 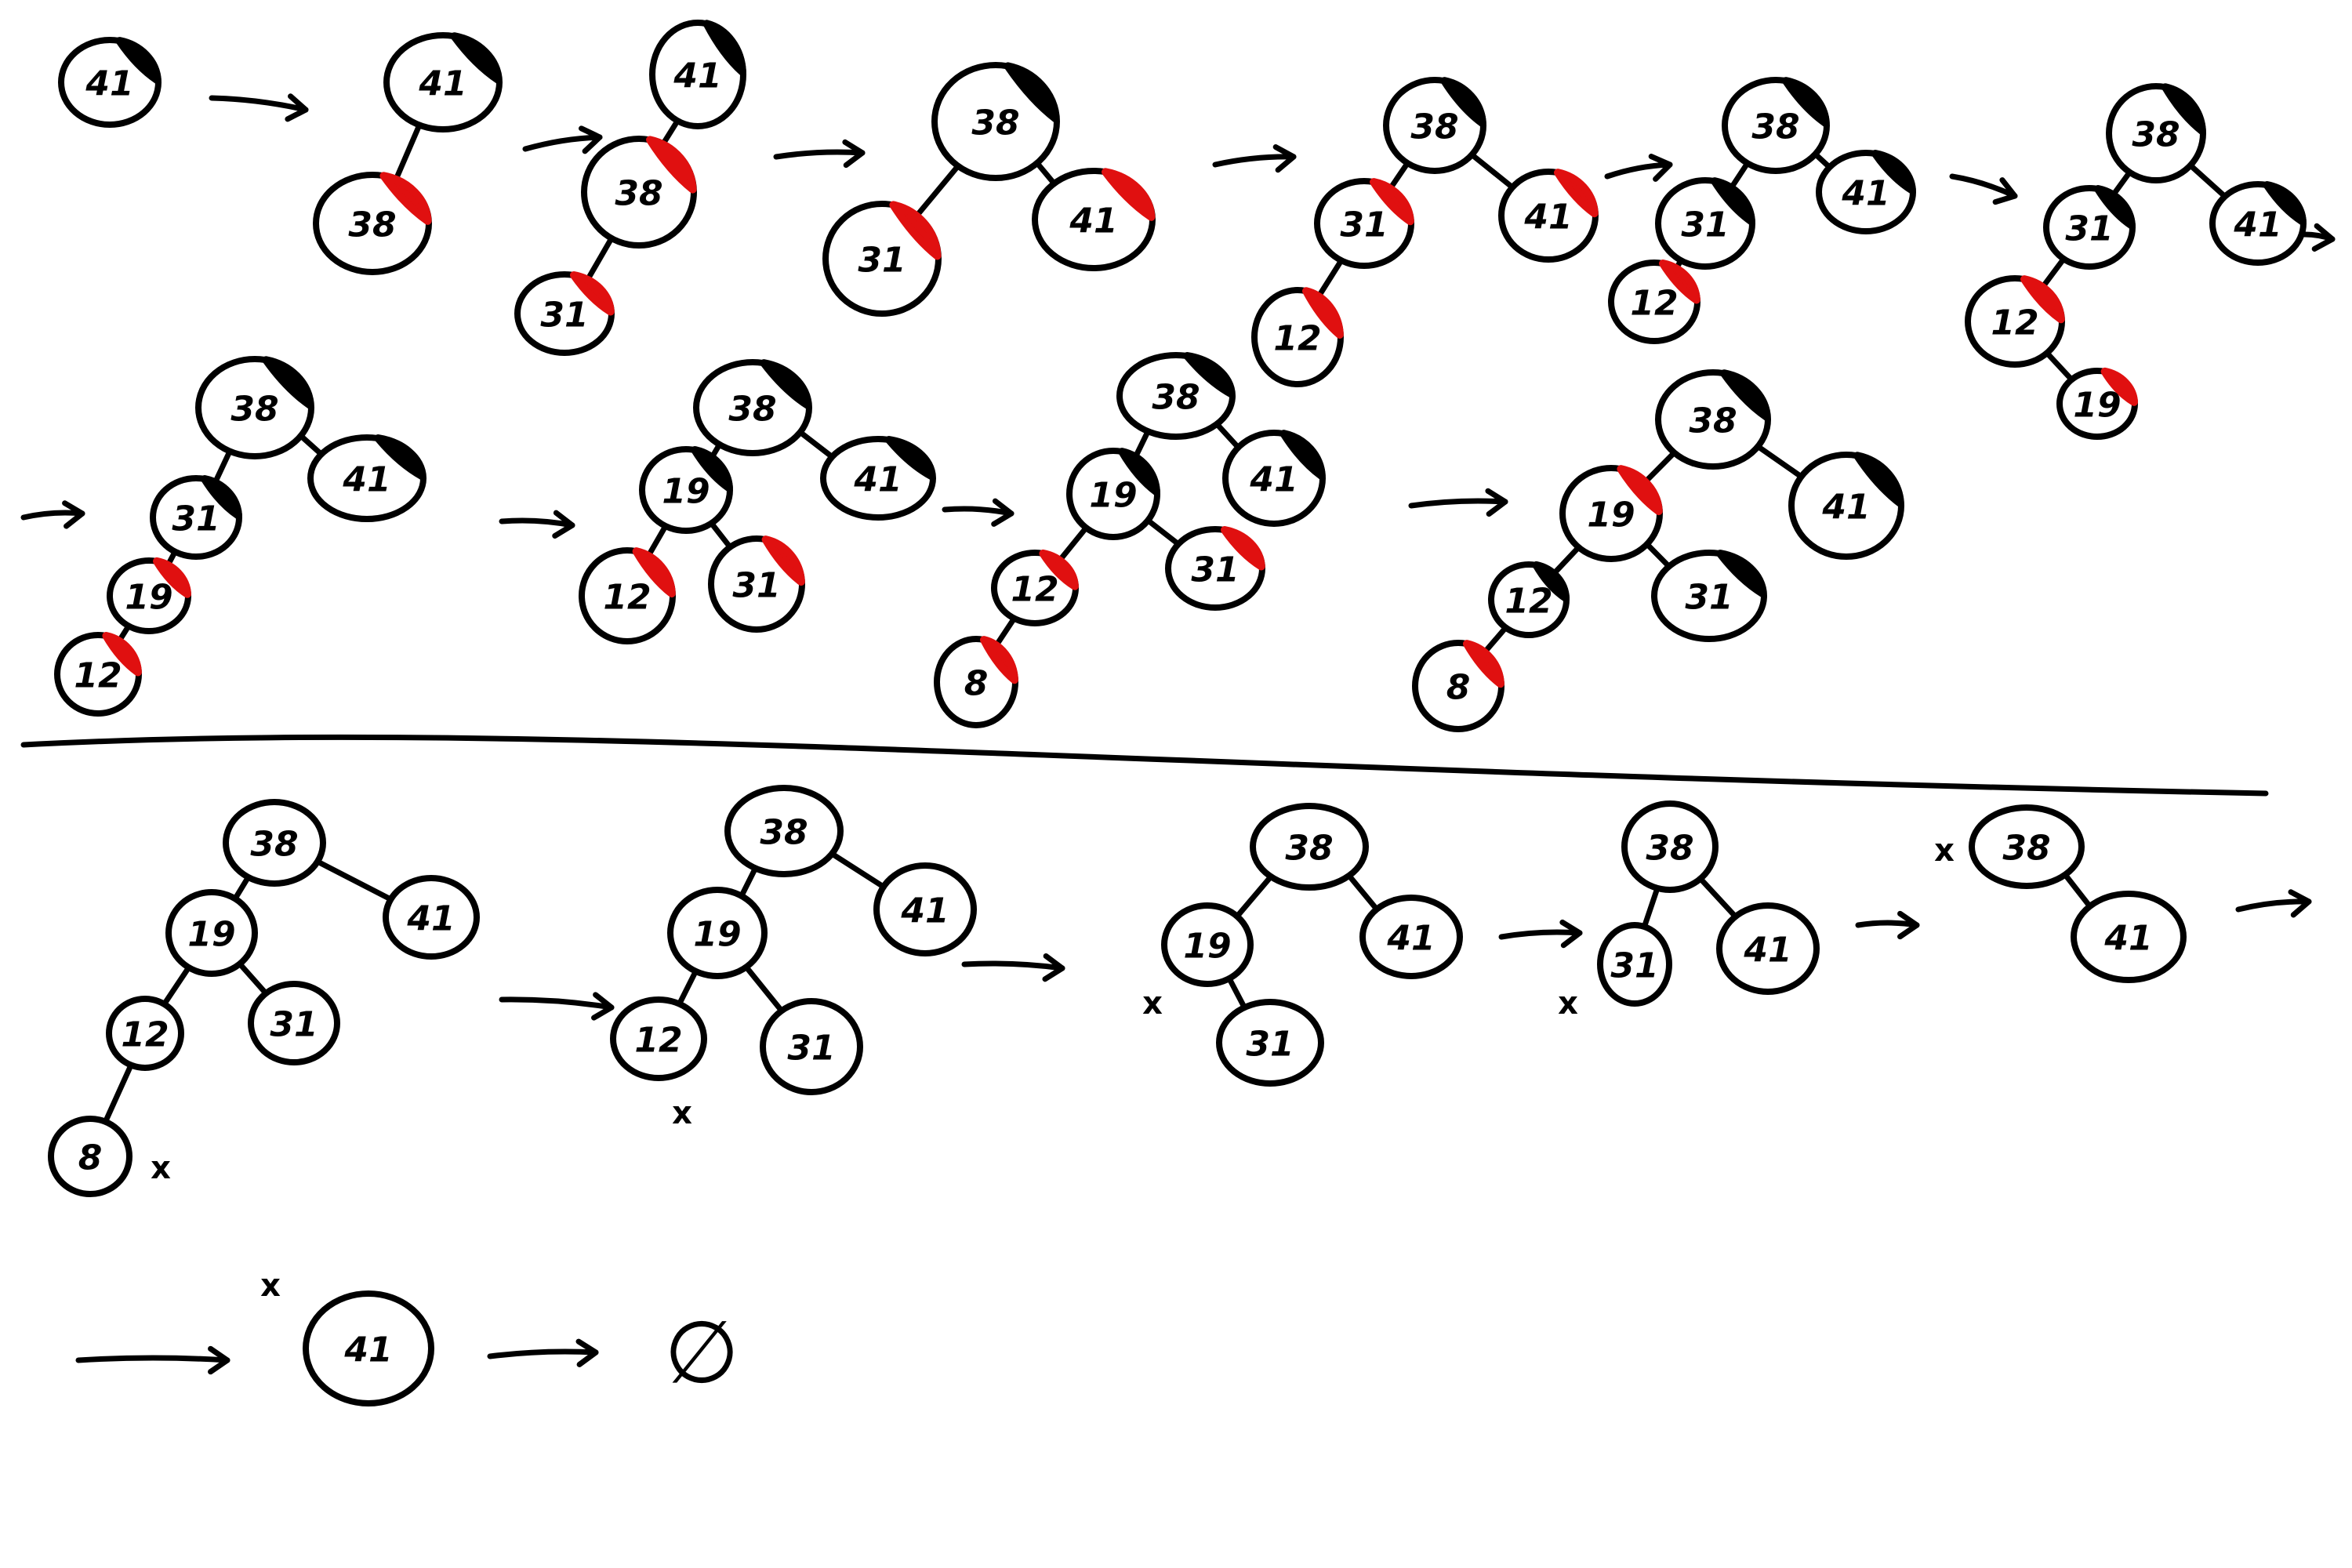 I want to click on tree-node-8: 8, so click(x=976, y=682).